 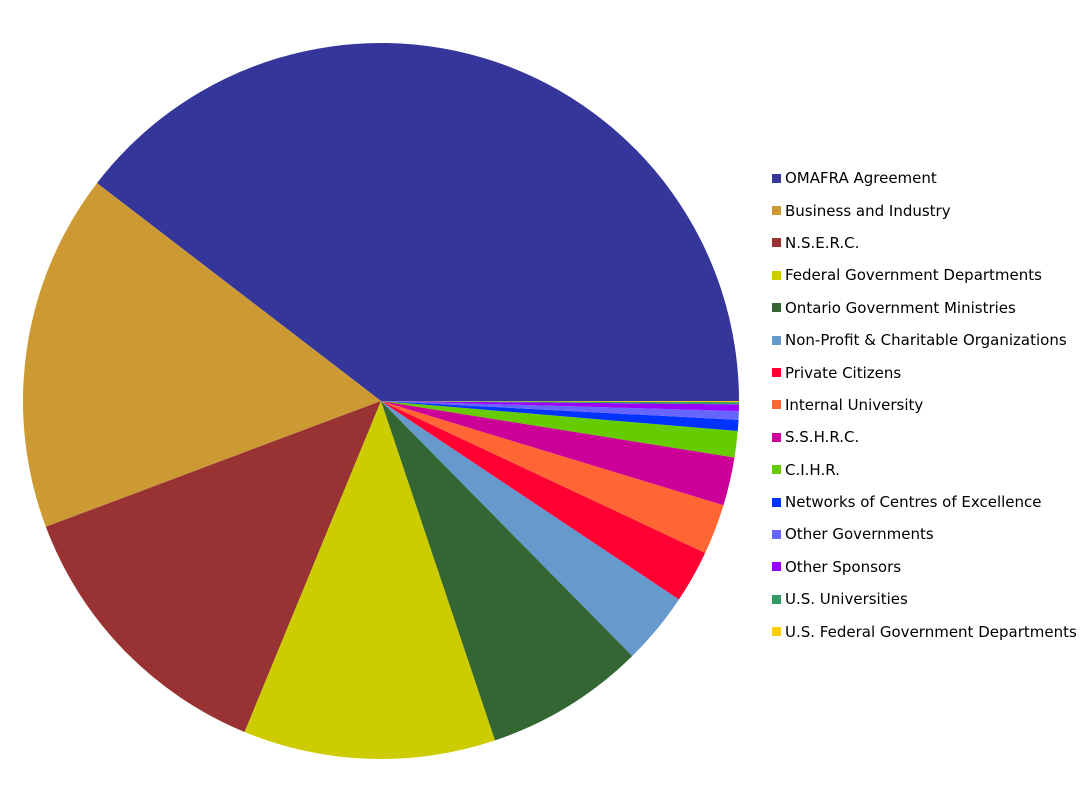 What do you see at coordinates (854, 404) in the screenshot?
I see `legend-label: Internal University` at bounding box center [854, 404].